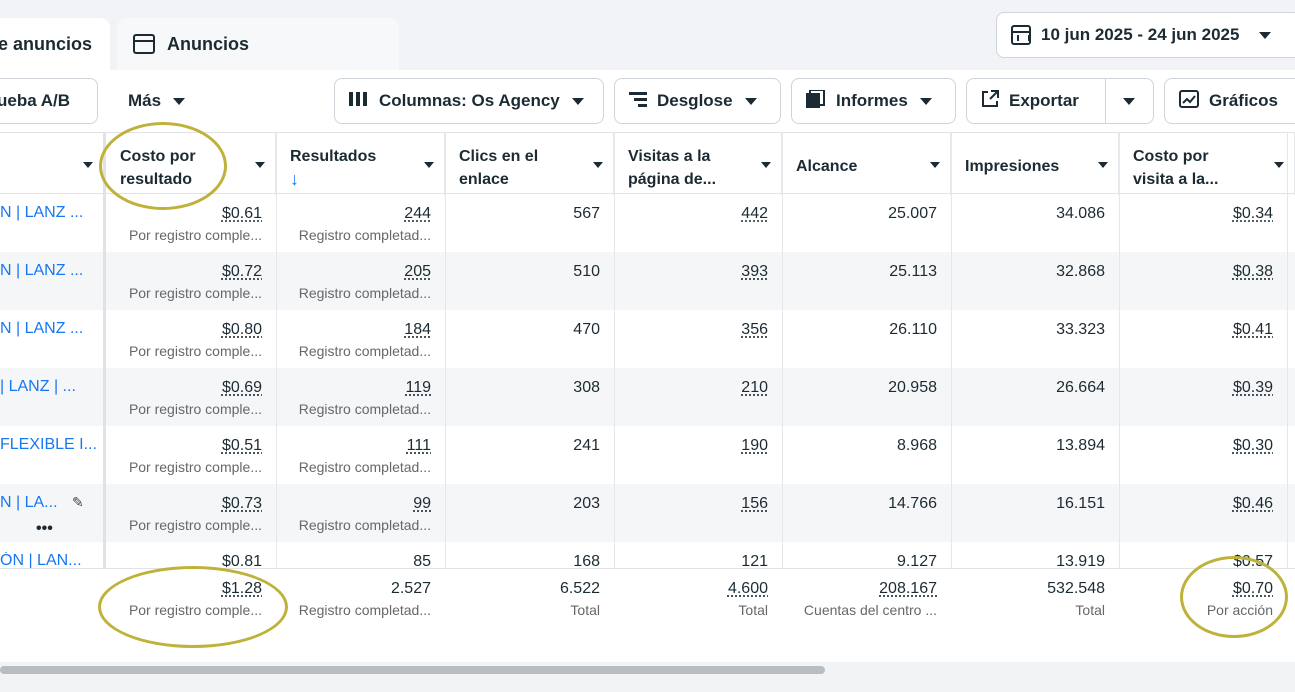 This screenshot has height=692, width=1295. I want to click on column-header-impressions: Impresiones, so click(1035, 164).